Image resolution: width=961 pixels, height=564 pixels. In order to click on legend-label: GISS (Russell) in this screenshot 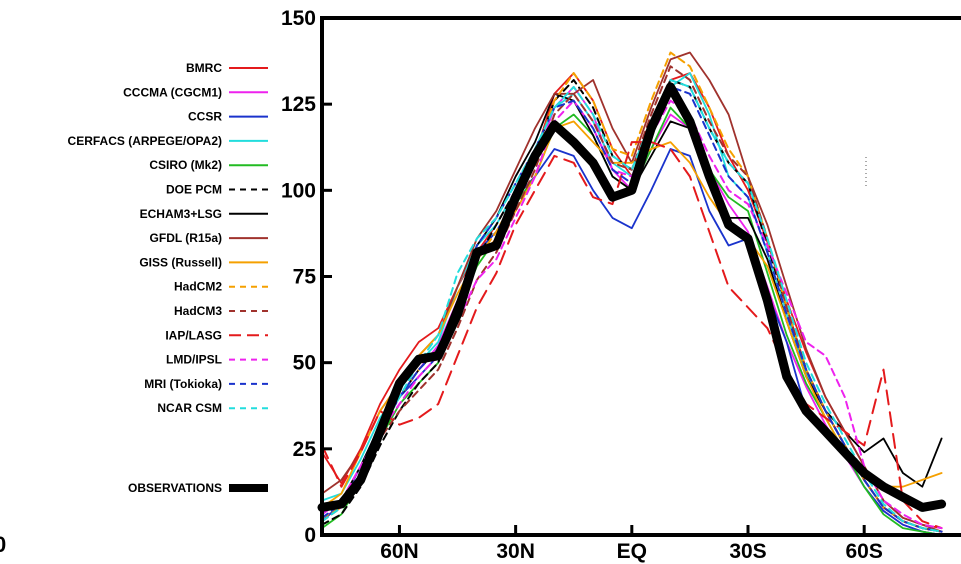, I will do `click(180, 262)`.